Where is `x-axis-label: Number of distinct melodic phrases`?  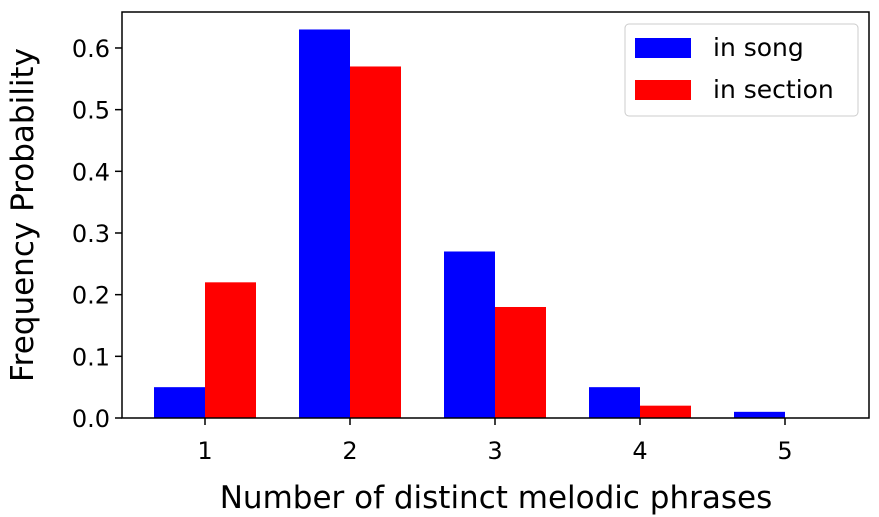 x-axis-label: Number of distinct melodic phrases is located at coordinates (496, 498).